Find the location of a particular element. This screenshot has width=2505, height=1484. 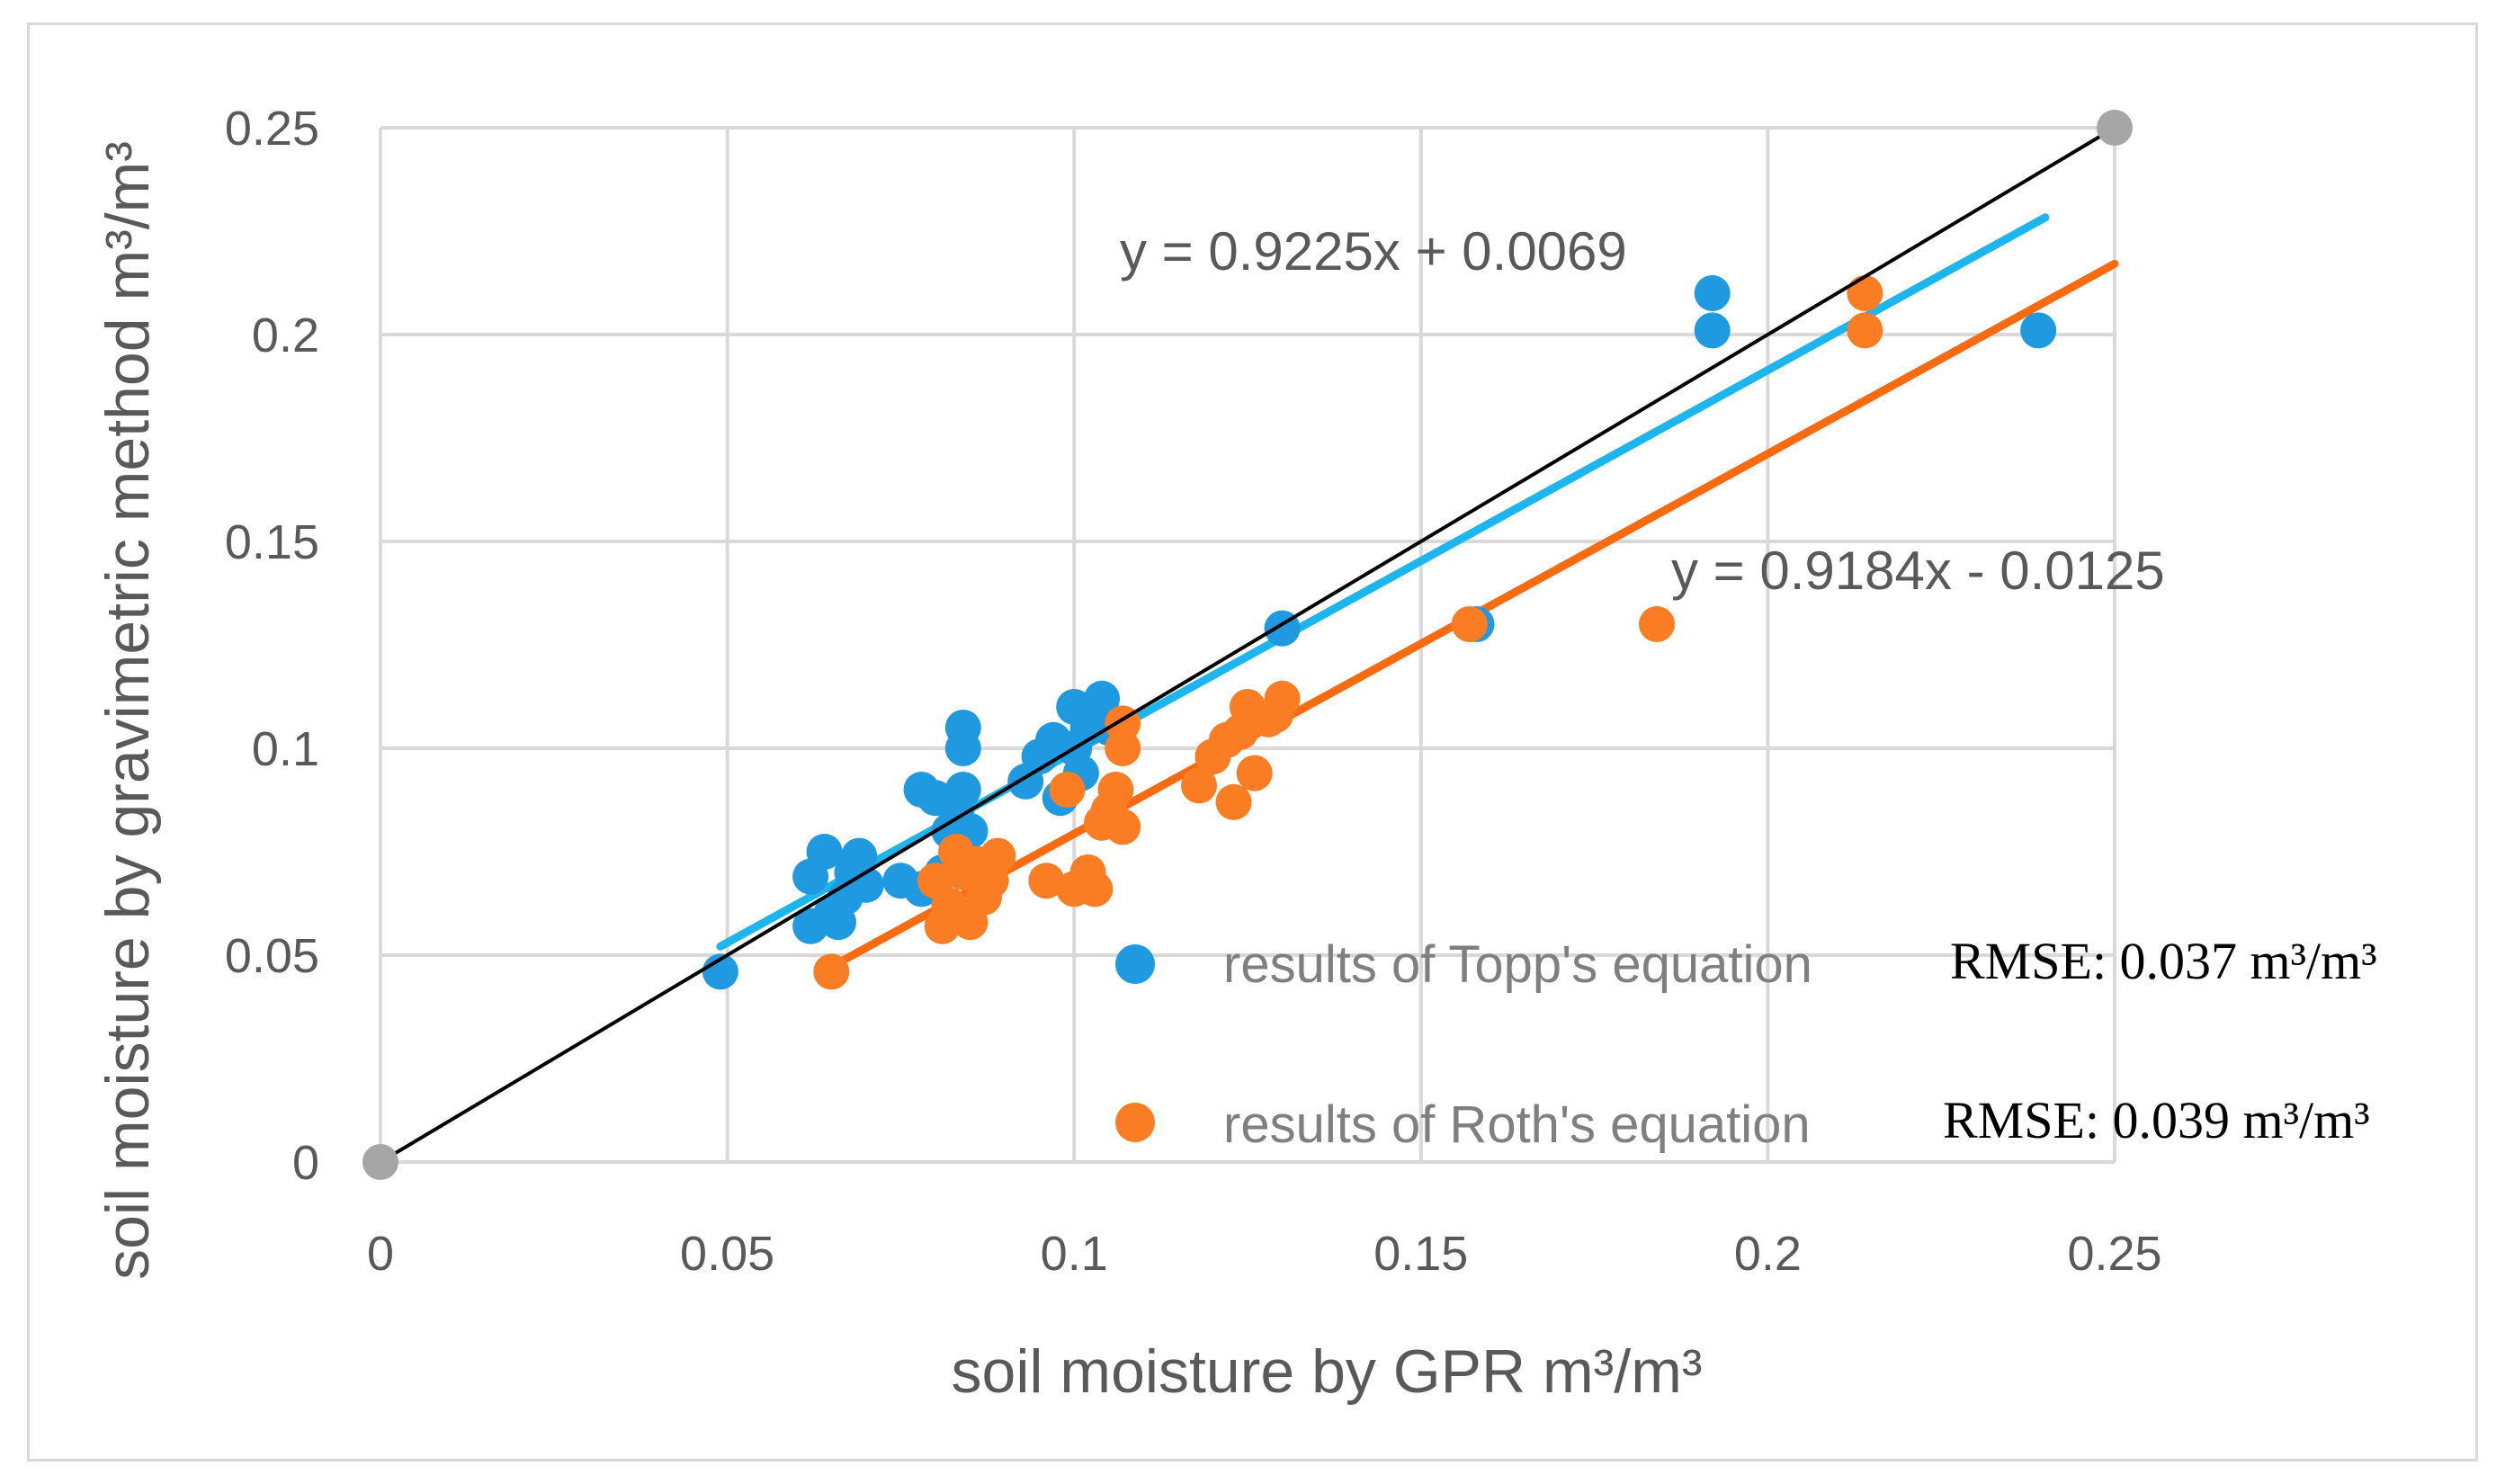

roth-trend-equation: y = 0.9184x - 0.0125 is located at coordinates (1918, 571).